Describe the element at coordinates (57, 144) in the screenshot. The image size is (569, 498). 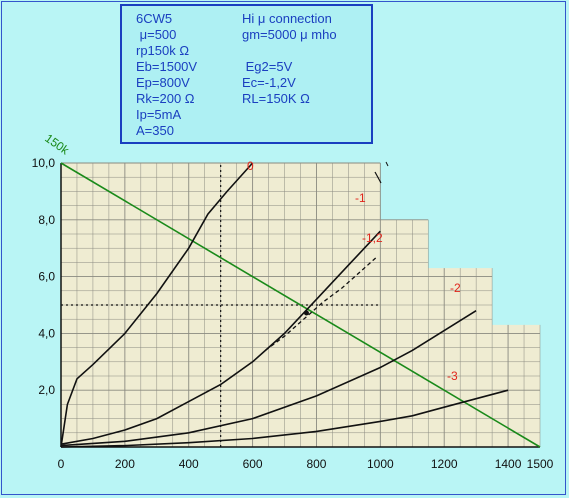
I see `load-line-label: 150k` at that location.